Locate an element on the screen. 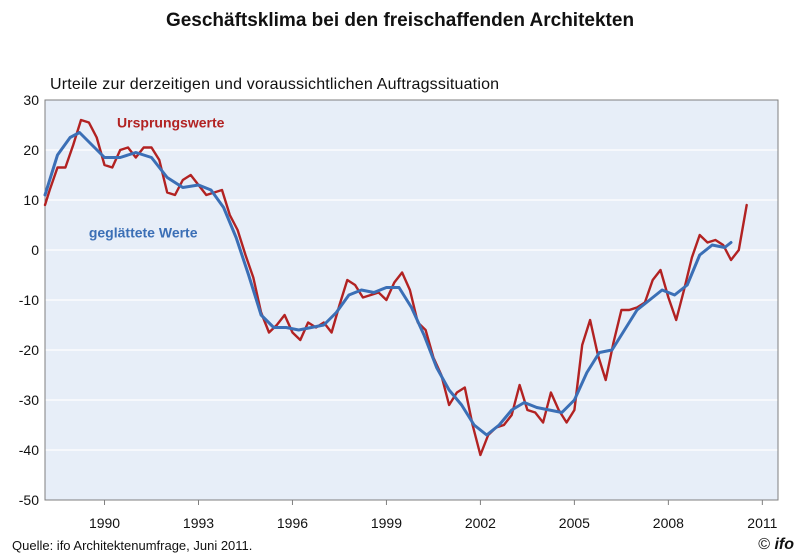 The image size is (800, 559). x-tick-label: 1990 is located at coordinates (104, 523).